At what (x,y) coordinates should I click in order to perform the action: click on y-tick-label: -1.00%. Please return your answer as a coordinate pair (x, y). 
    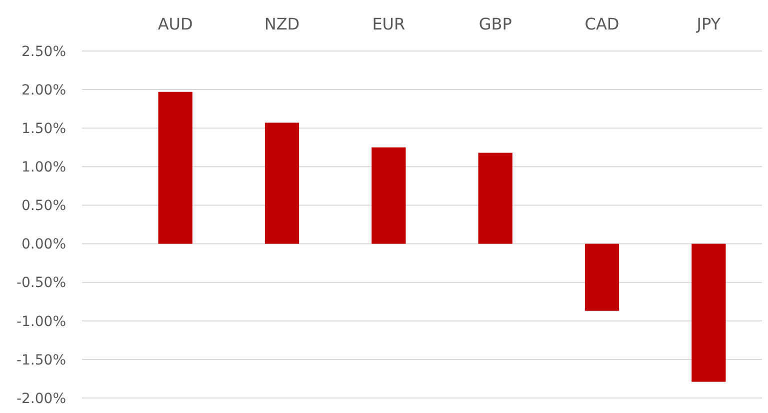
    Looking at the image, I should click on (41, 322).